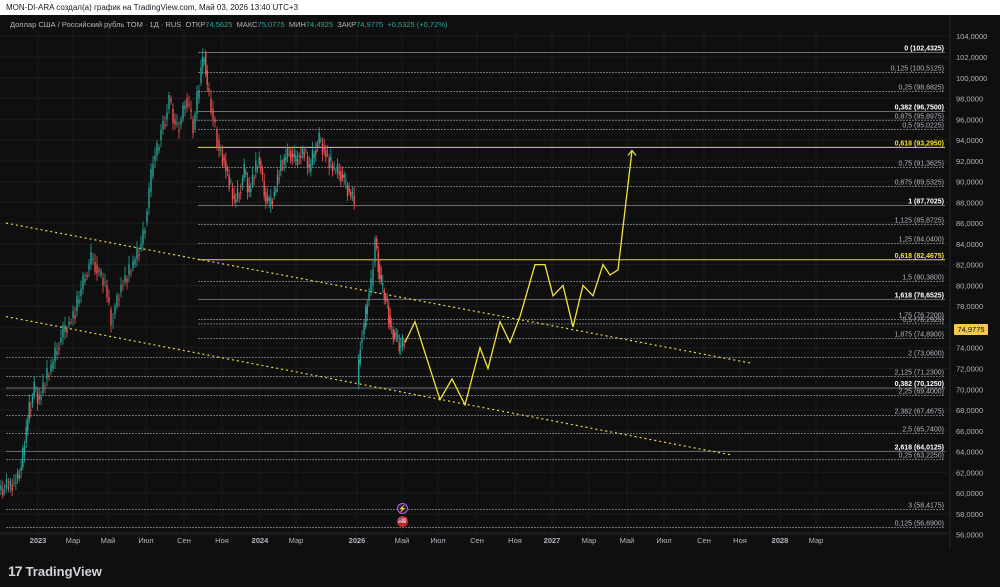 The width and height of the screenshot is (1000, 587). I want to click on y-tick-label: 104,0000, so click(971, 36).